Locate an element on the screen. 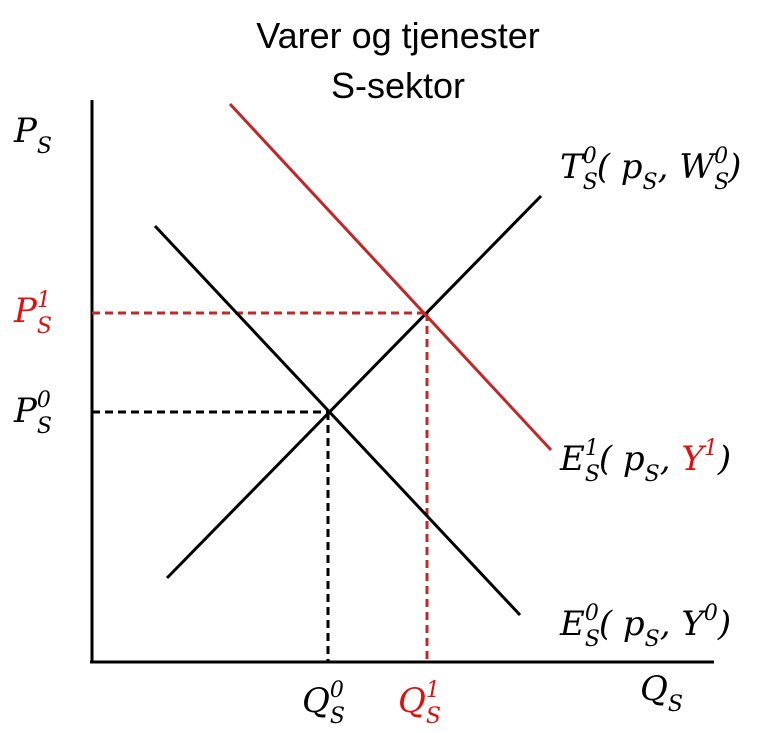  quantity-label: QS1 is located at coordinates (419, 703).